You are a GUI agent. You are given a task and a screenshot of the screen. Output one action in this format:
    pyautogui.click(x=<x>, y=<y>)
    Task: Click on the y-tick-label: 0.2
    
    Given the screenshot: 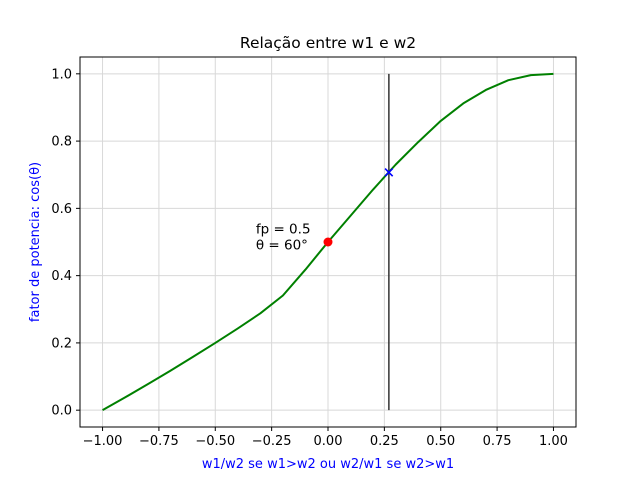 What is the action you would take?
    pyautogui.click(x=61, y=343)
    